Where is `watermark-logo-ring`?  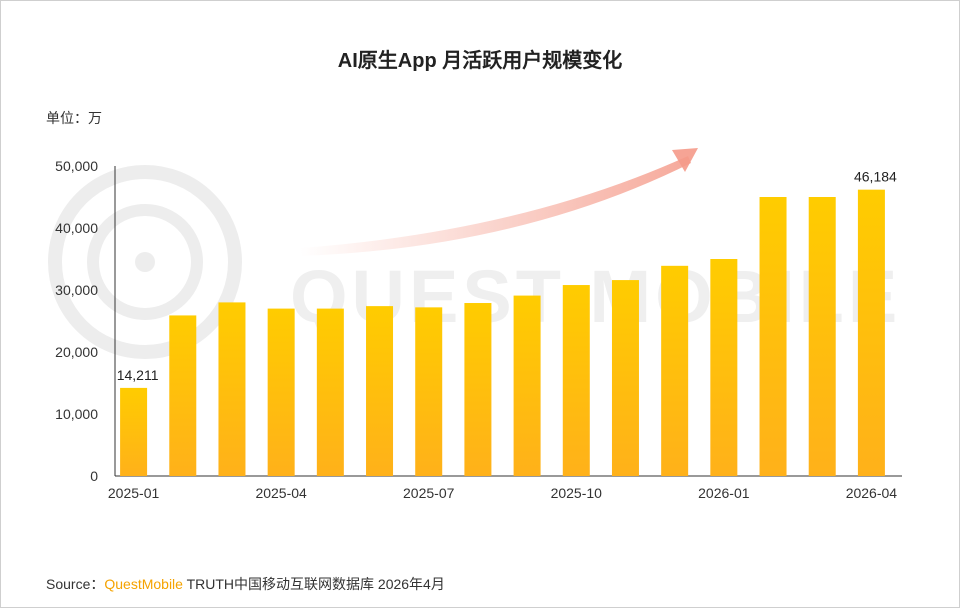
watermark-logo-ring is located at coordinates (145, 262).